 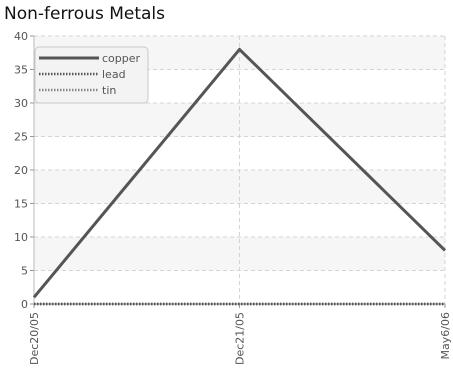 I want to click on legend-label-copper: copper, so click(x=121, y=58).